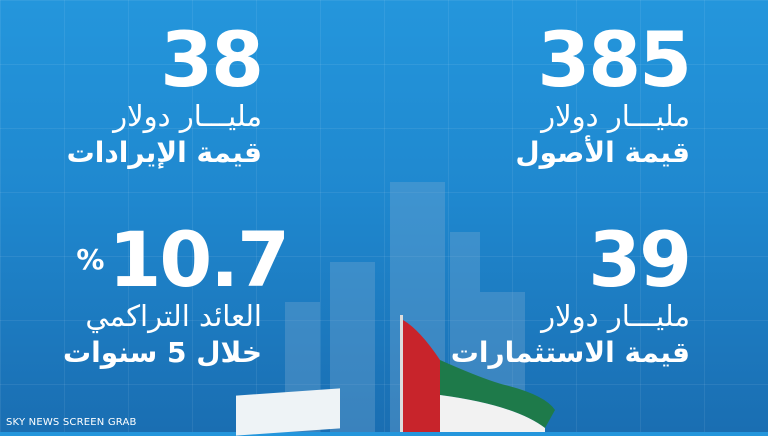 The image size is (768, 436). Describe the element at coordinates (90, 259) in the screenshot. I see `percent-sign: %` at that location.